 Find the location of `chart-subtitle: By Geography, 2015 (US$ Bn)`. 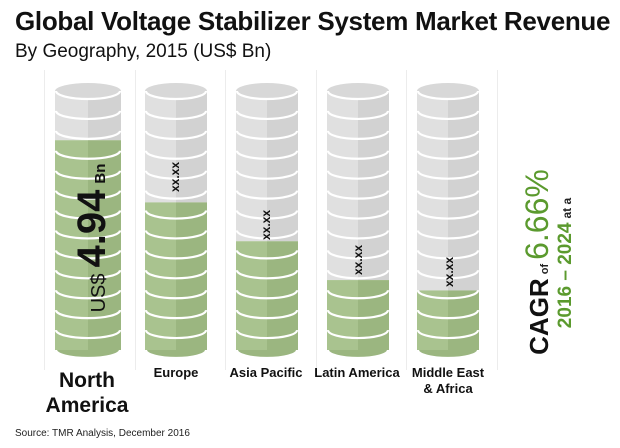

chart-subtitle: By Geography, 2015 (US$ Bn) is located at coordinates (143, 51).